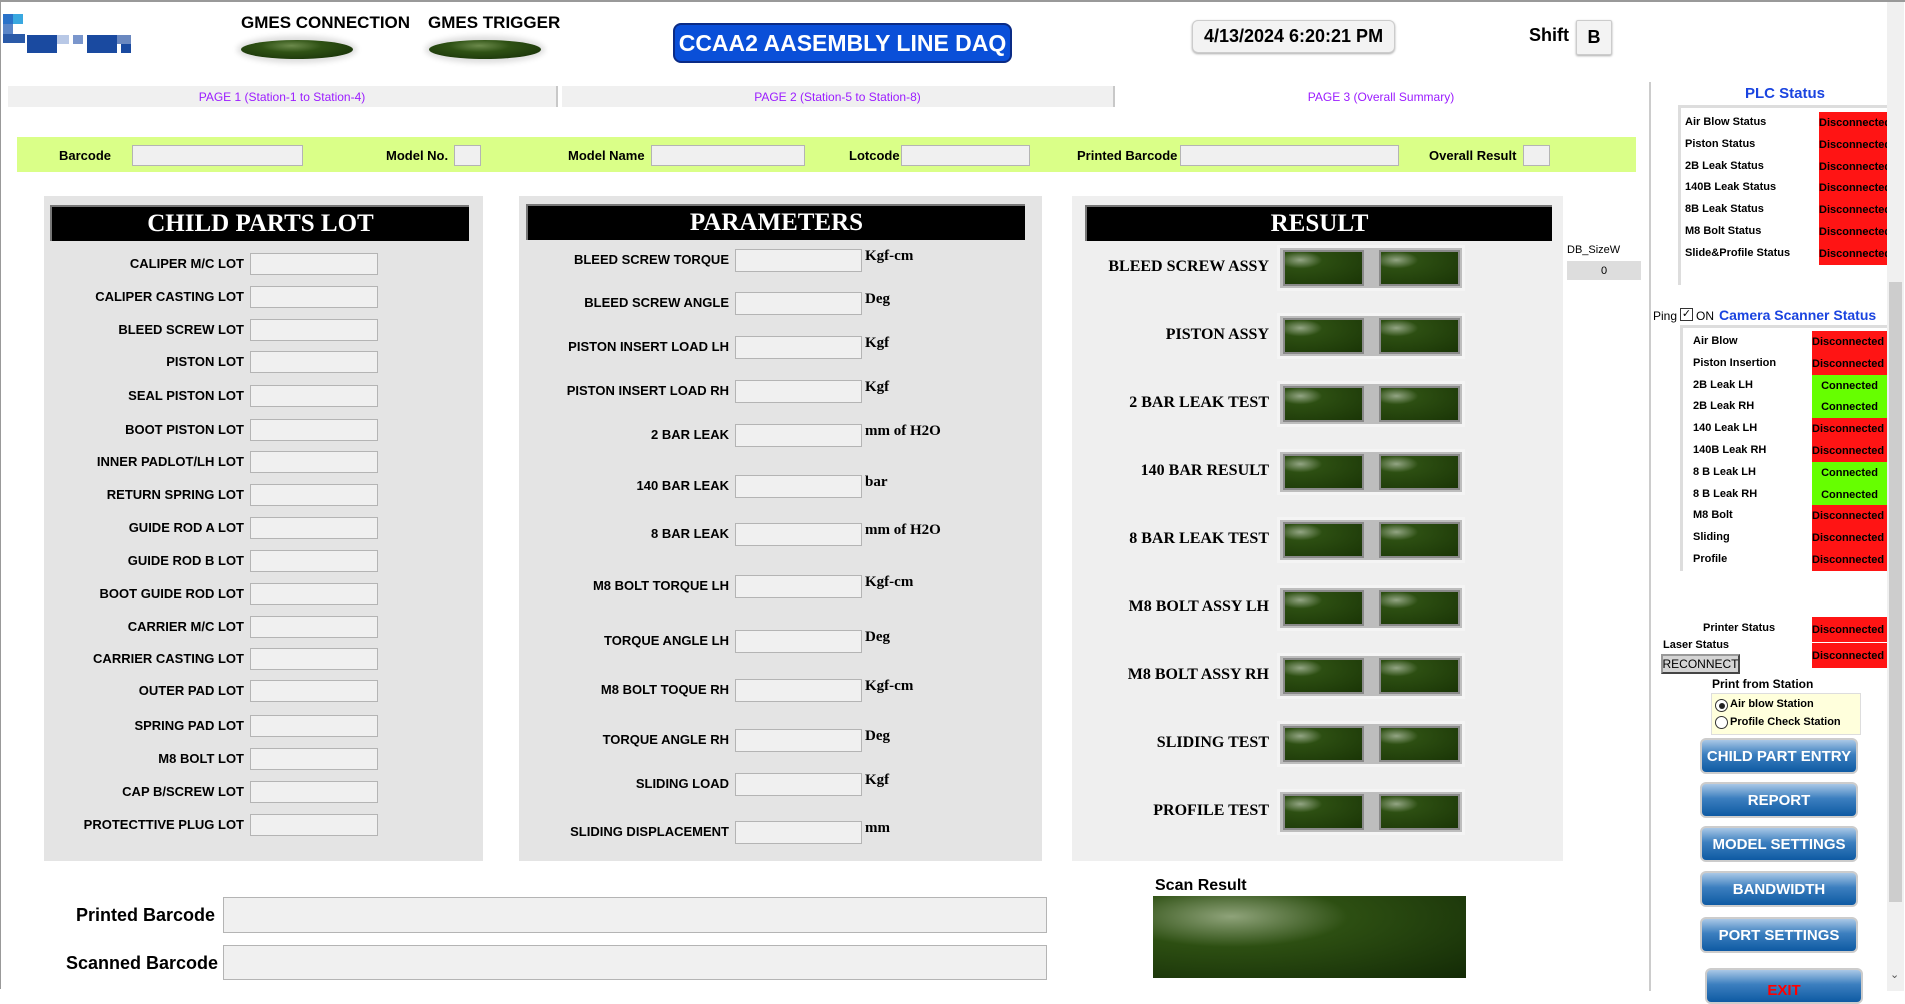 Image resolution: width=1905 pixels, height=1004 pixels. What do you see at coordinates (1785, 722) in the screenshot?
I see `radio-profile-check-label: Profile Check Station` at bounding box center [1785, 722].